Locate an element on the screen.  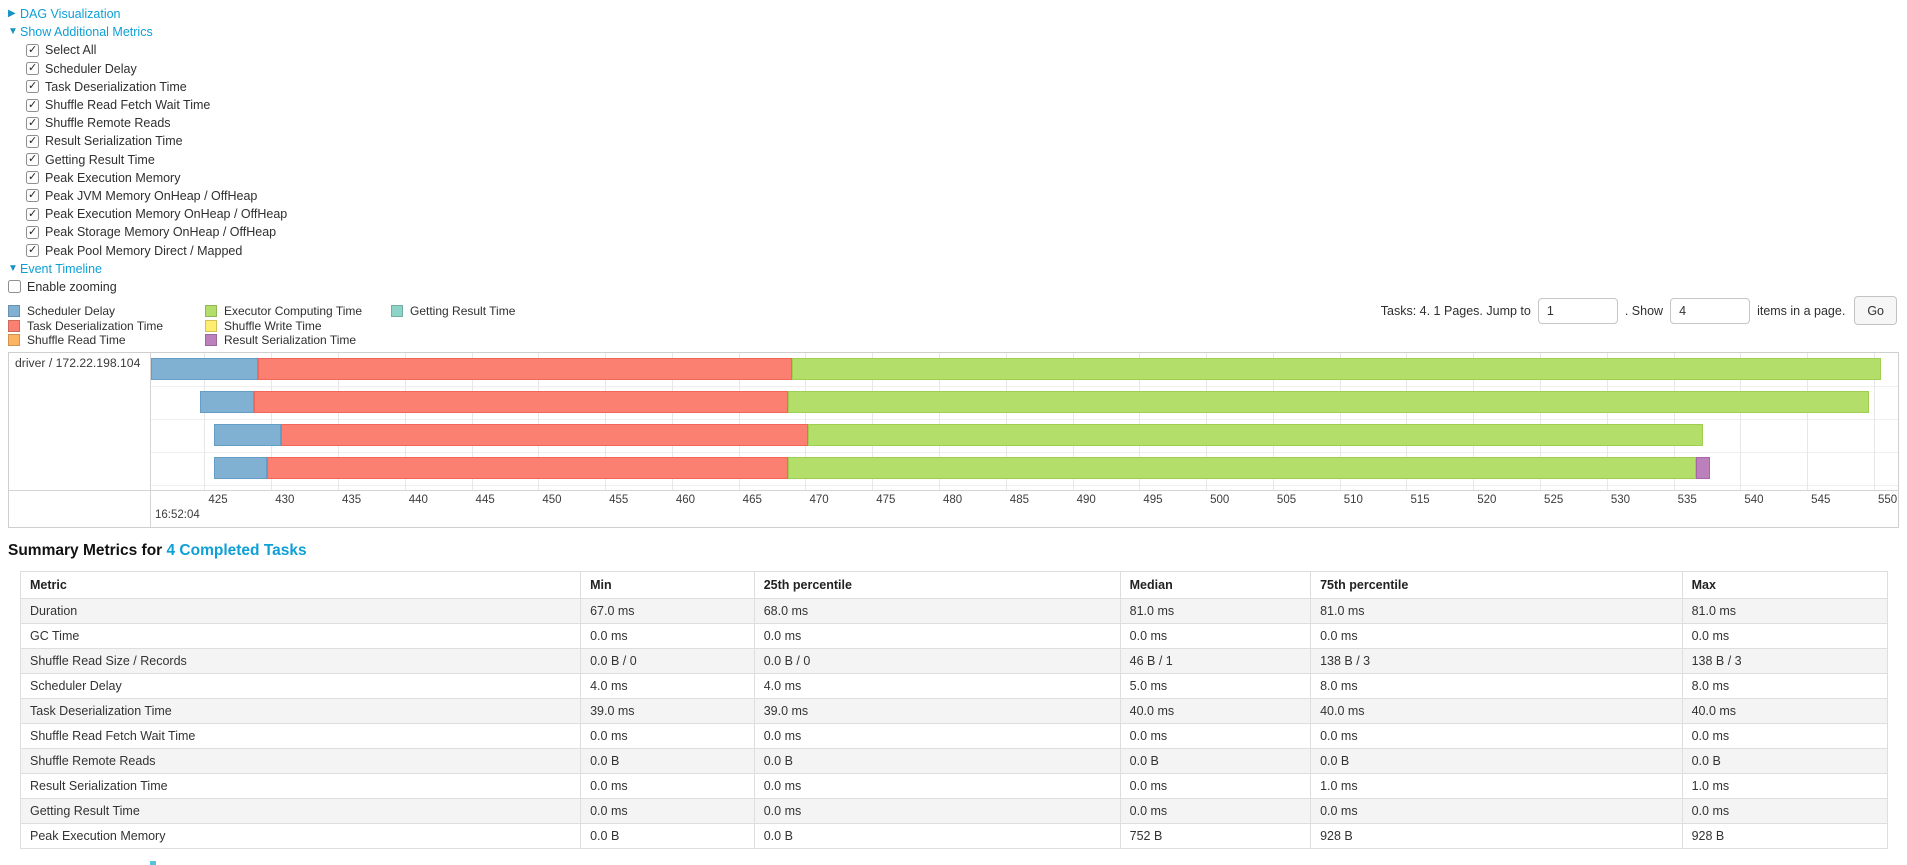
items-in-page-label: items in a page. is located at coordinates (1801, 310).